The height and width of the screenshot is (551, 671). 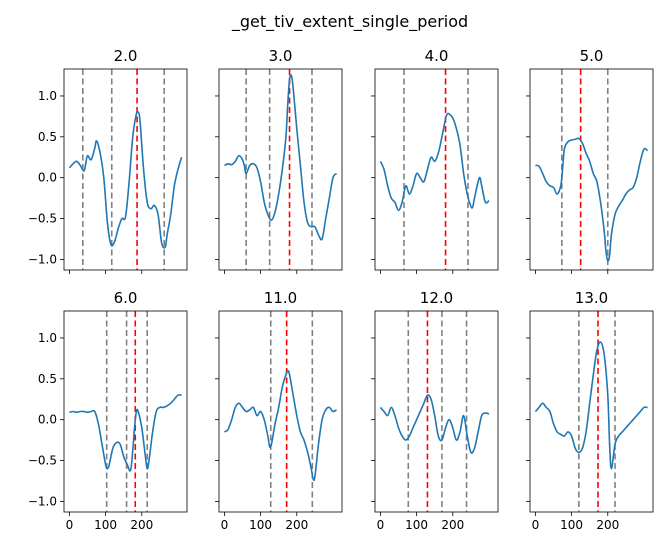 I want to click on subplot-2: 4.0, so click(x=435, y=160).